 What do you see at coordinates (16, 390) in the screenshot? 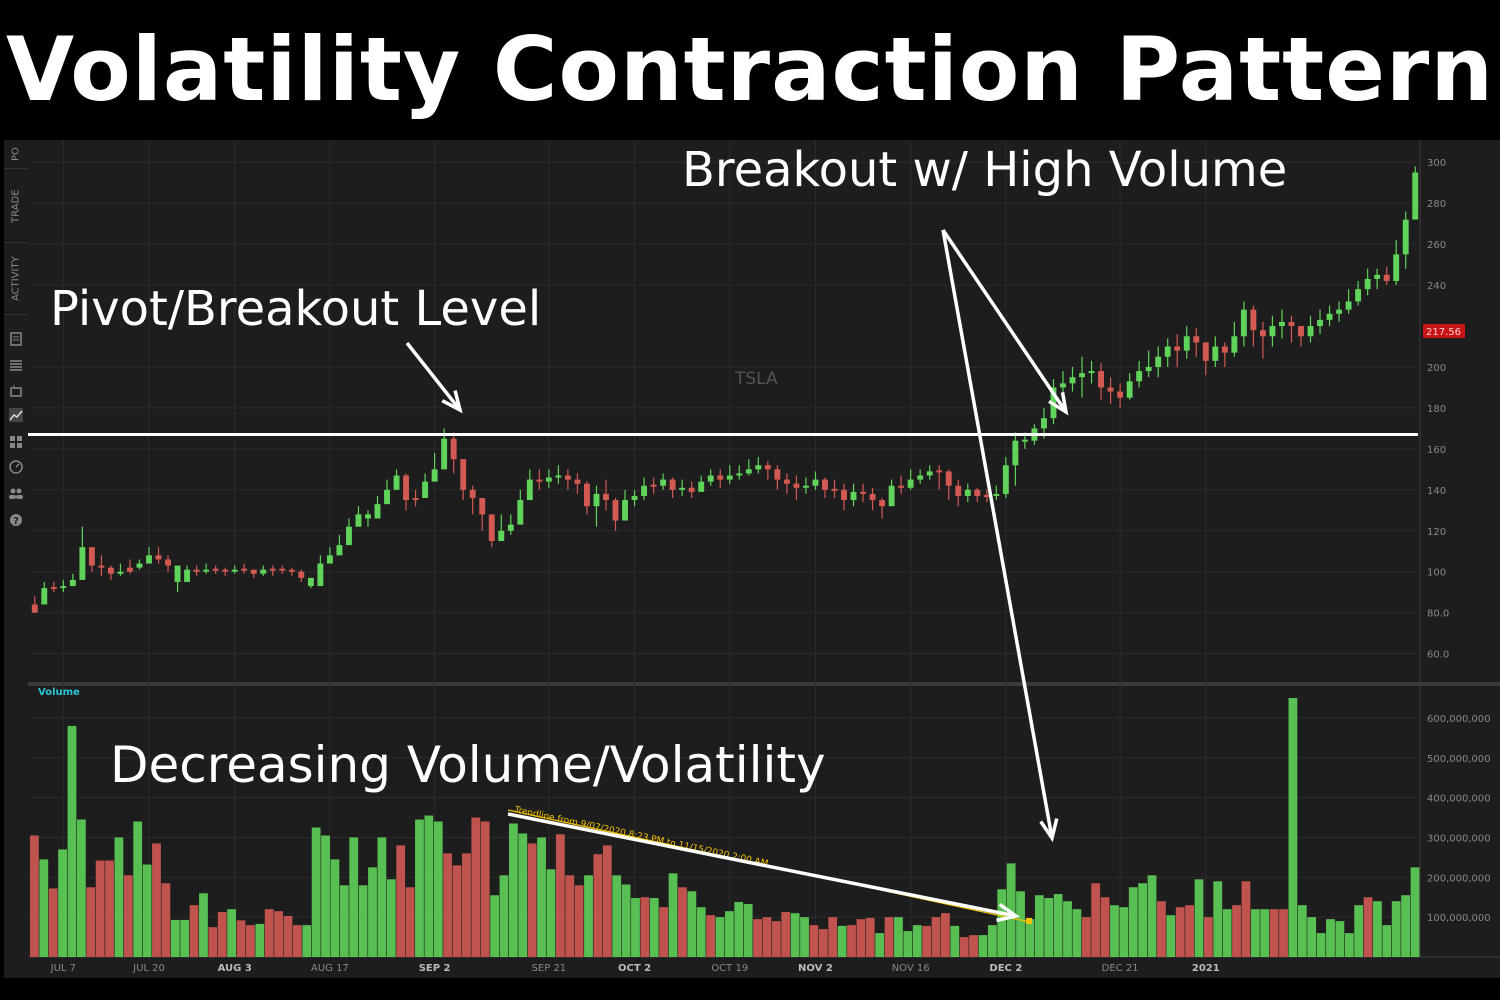
I see `chart-small-icon` at bounding box center [16, 390].